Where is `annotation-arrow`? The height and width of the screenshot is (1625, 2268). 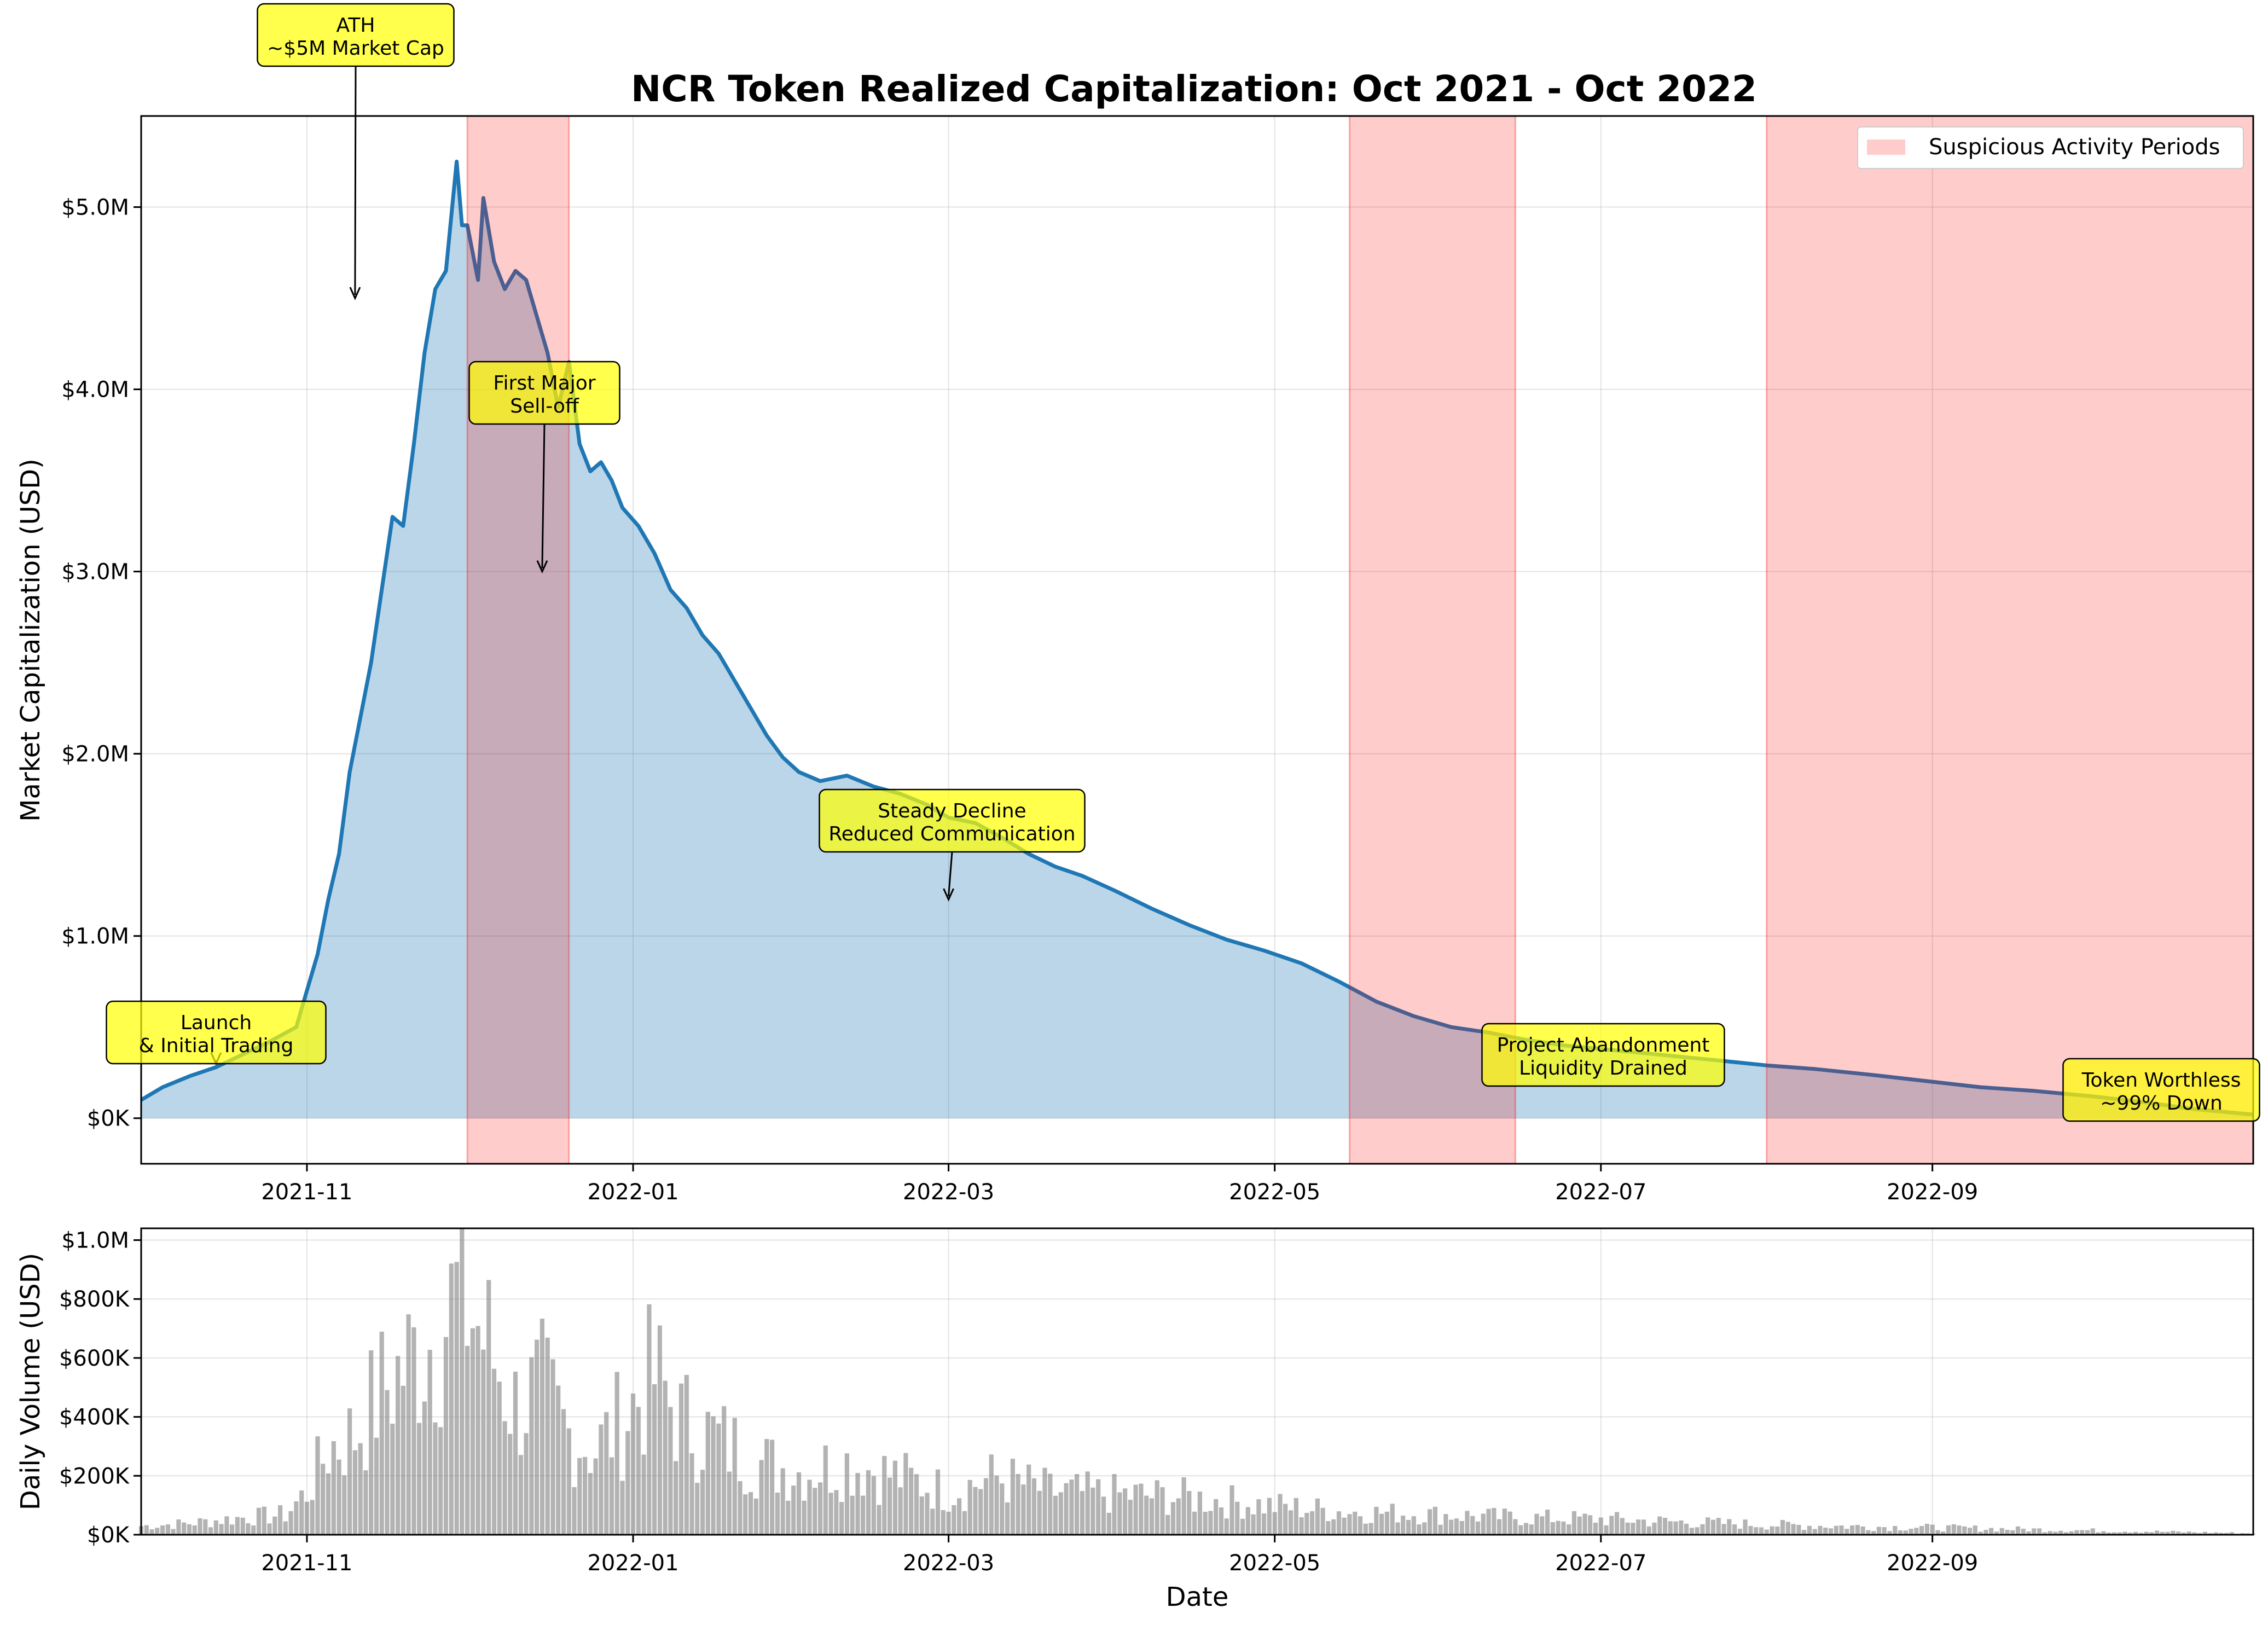
annotation-arrow is located at coordinates (543, 496).